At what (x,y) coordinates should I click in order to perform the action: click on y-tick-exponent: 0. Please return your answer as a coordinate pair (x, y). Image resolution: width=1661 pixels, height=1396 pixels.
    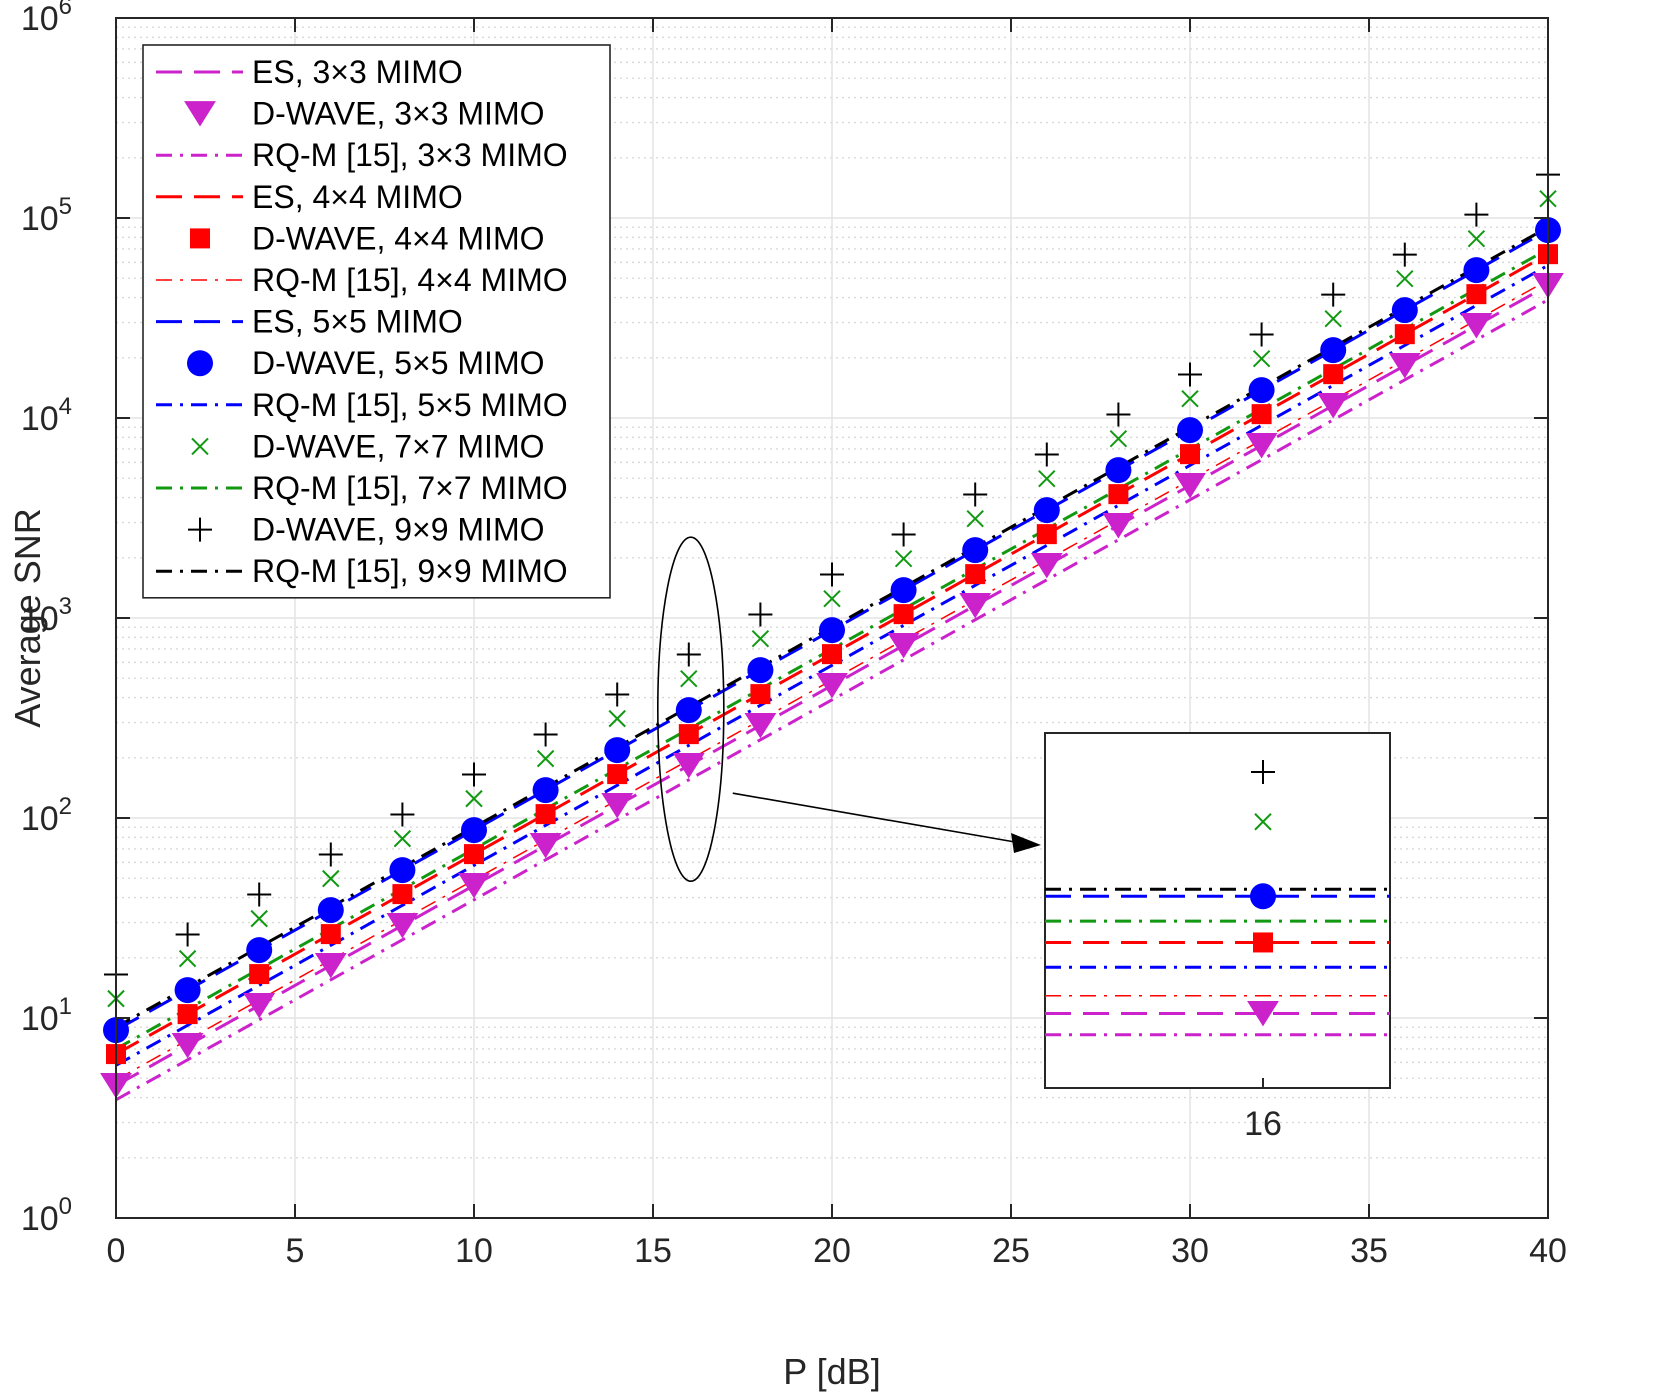
    Looking at the image, I should click on (65, 1206).